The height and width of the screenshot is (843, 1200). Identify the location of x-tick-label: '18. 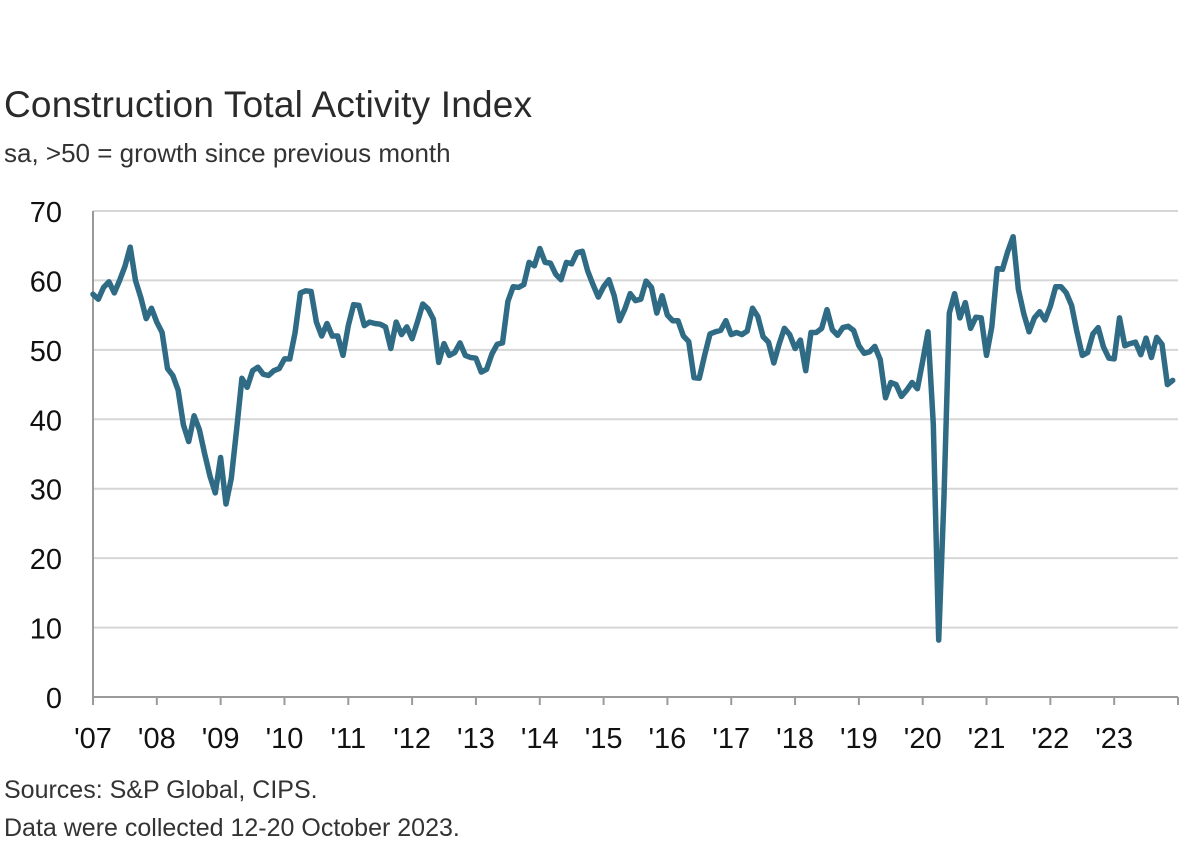
(795, 739).